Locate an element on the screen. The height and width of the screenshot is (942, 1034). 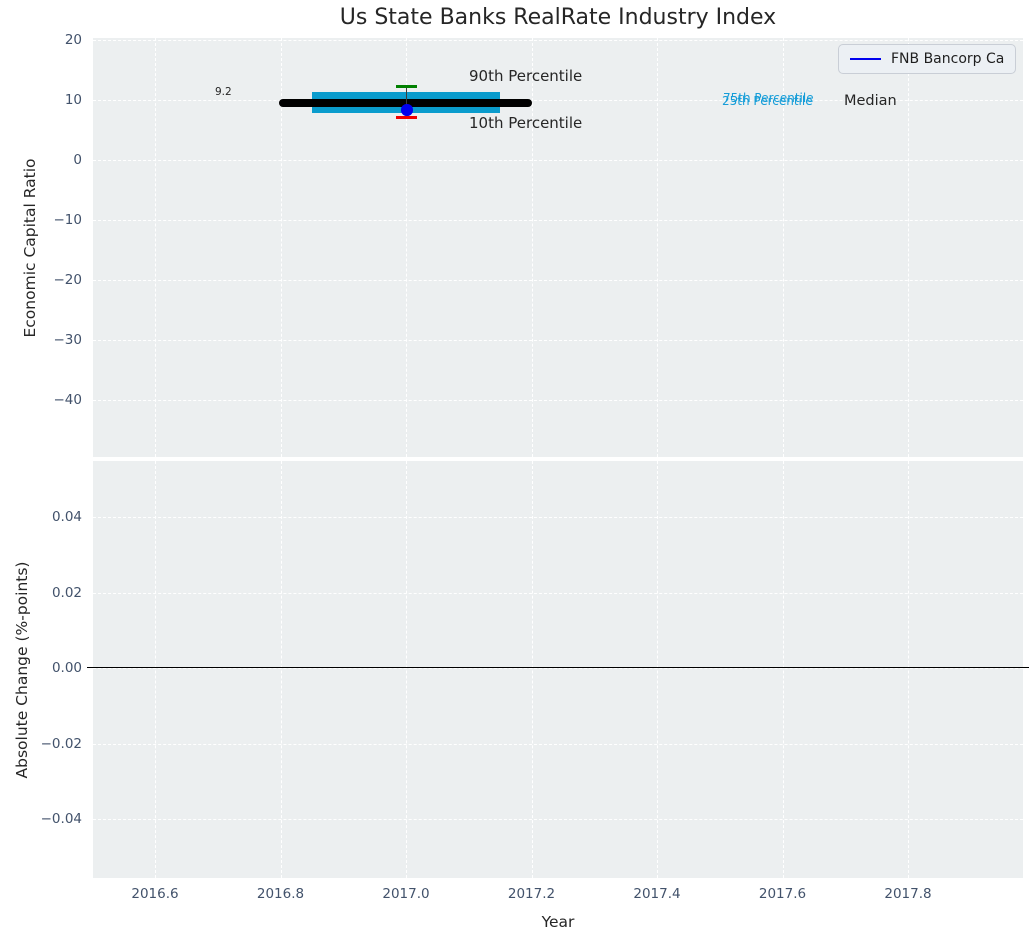
x-tick-label: 2016.6 is located at coordinates (155, 894).